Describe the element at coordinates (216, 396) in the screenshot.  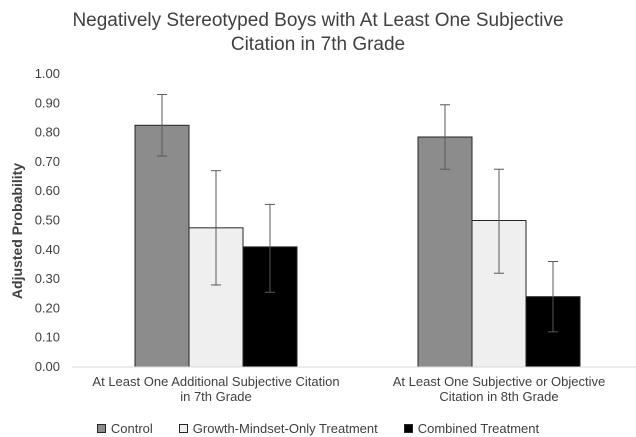
I see `x-category-label: in 7th Grade` at that location.